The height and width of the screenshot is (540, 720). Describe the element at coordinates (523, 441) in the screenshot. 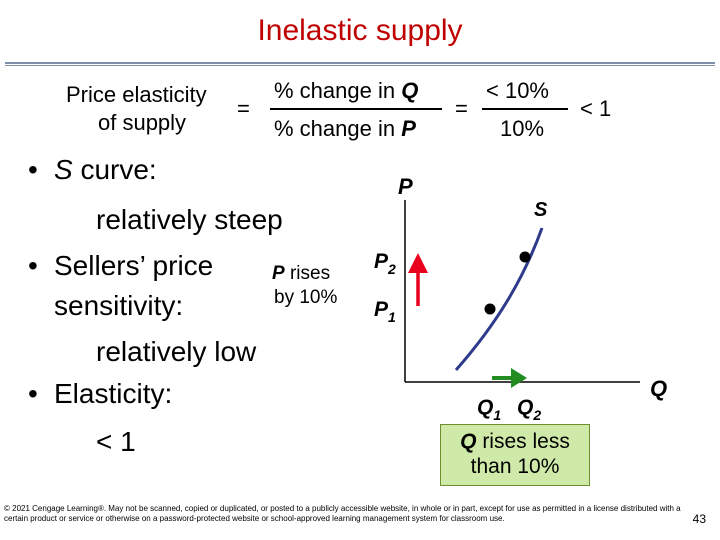

I see `qty-note-text: rises less` at that location.